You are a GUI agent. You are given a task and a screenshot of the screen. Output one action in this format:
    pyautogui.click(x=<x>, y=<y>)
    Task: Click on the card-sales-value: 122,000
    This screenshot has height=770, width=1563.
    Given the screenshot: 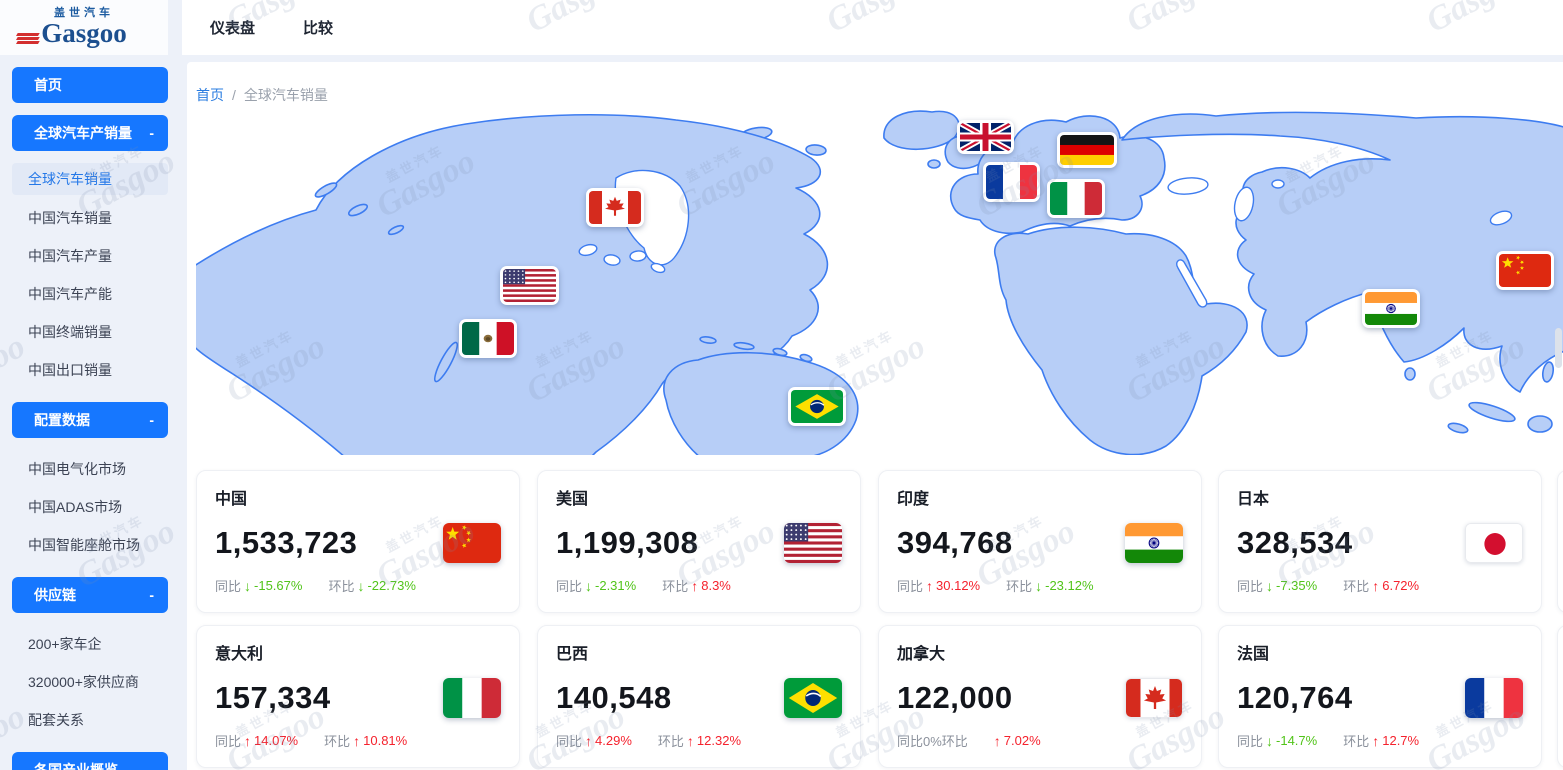 What is the action you would take?
    pyautogui.click(x=955, y=697)
    